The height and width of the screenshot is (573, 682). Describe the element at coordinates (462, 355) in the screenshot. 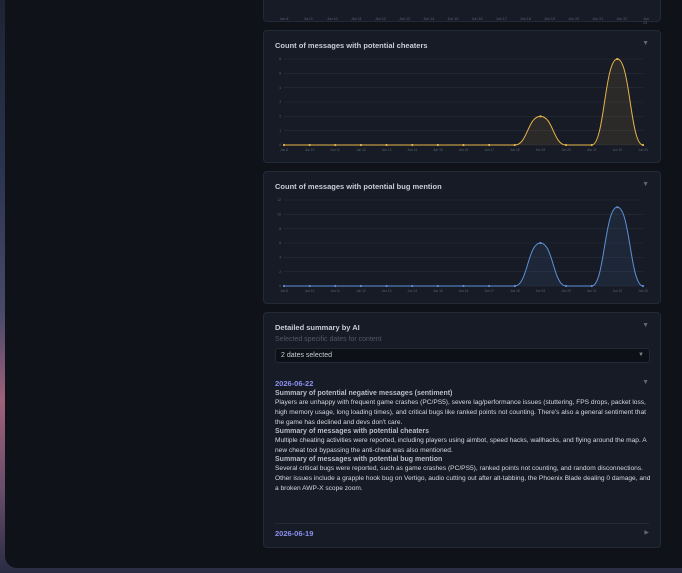

I see `dates-select: 2 dates selected ▼` at that location.